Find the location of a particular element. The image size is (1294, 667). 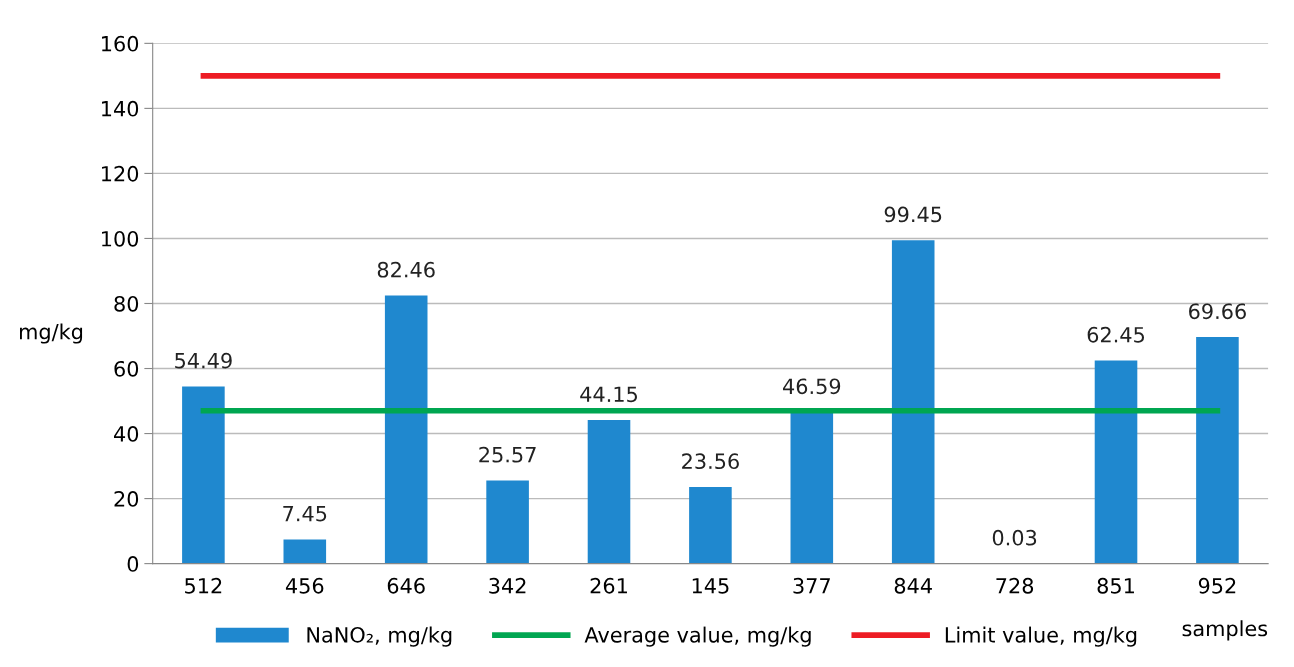

x-tick-label: 952 is located at coordinates (1217, 585).